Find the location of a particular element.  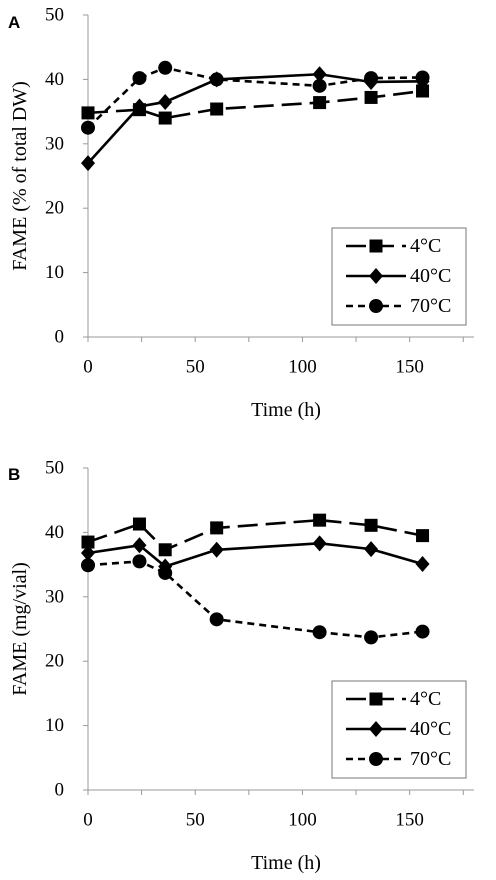

chart-b-series-square is located at coordinates (255, 535).